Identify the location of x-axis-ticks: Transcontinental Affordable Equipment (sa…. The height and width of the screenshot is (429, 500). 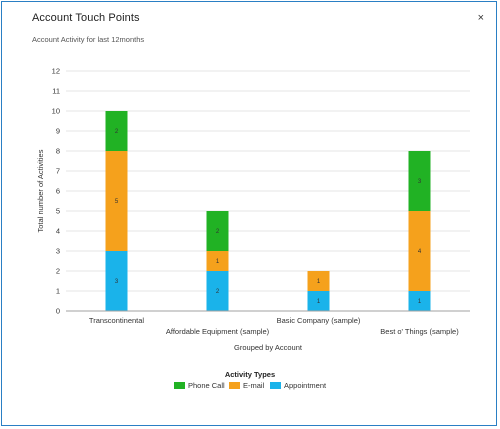
(274, 326).